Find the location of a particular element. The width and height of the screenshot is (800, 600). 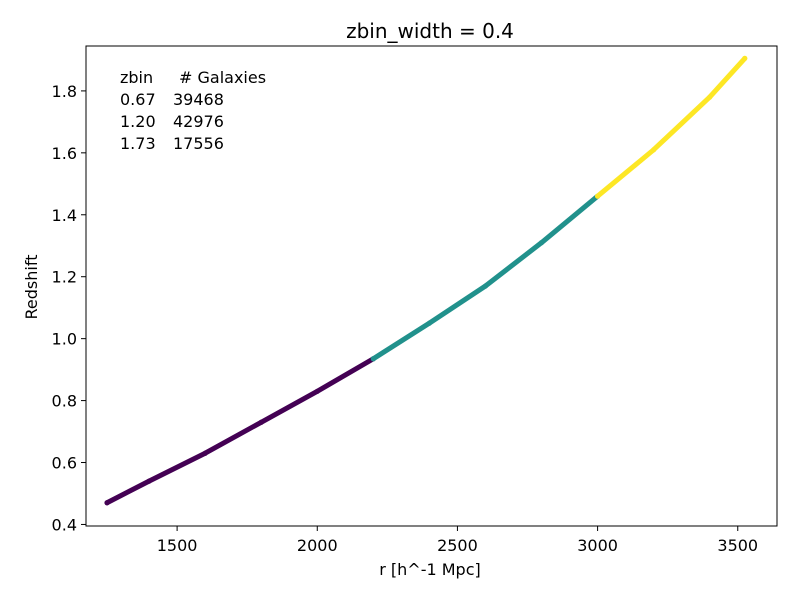

y-tick-label: 1.2 is located at coordinates (64, 277).